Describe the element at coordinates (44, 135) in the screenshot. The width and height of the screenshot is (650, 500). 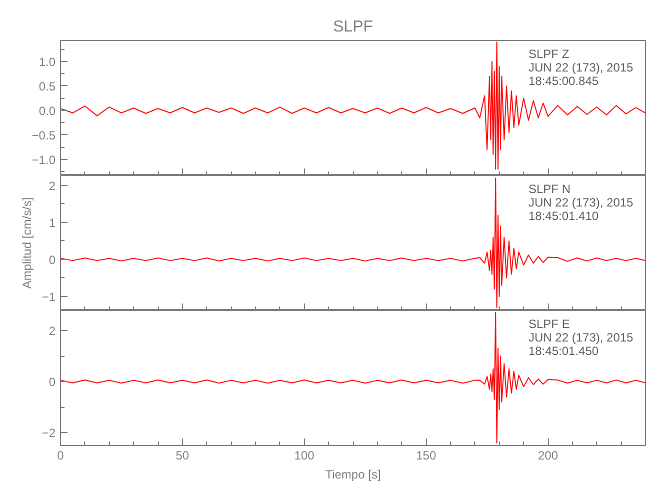
I see `y-tick-label: −0.5` at that location.